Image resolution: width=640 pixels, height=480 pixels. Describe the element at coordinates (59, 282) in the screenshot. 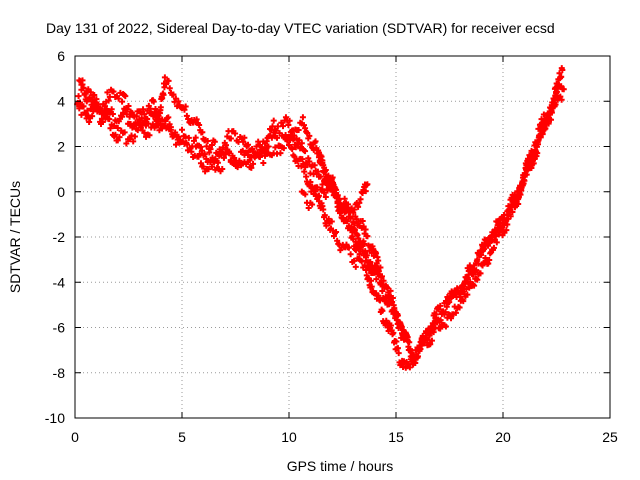

I see `y-tick-label: -4` at that location.